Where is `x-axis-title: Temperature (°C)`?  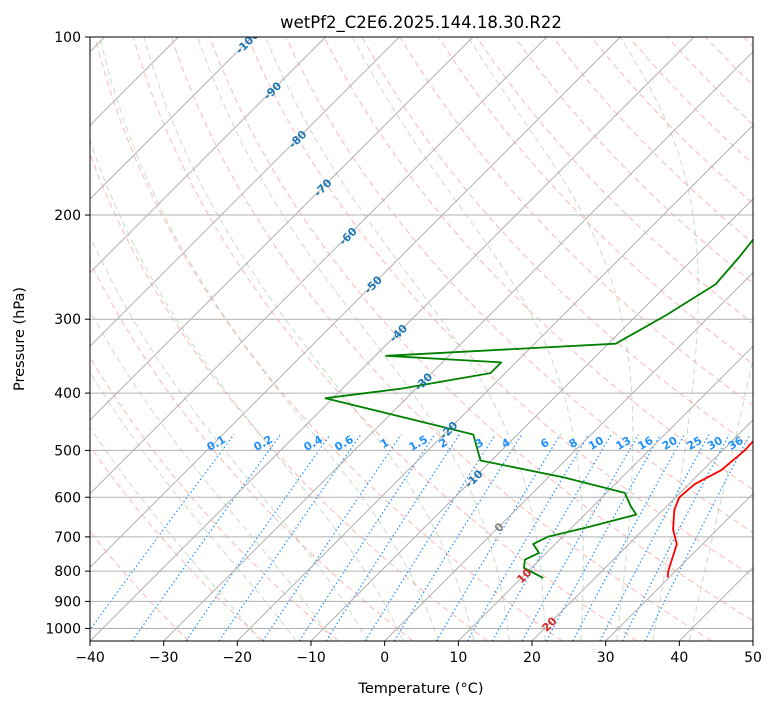
x-axis-title: Temperature (°C) is located at coordinates (420, 689).